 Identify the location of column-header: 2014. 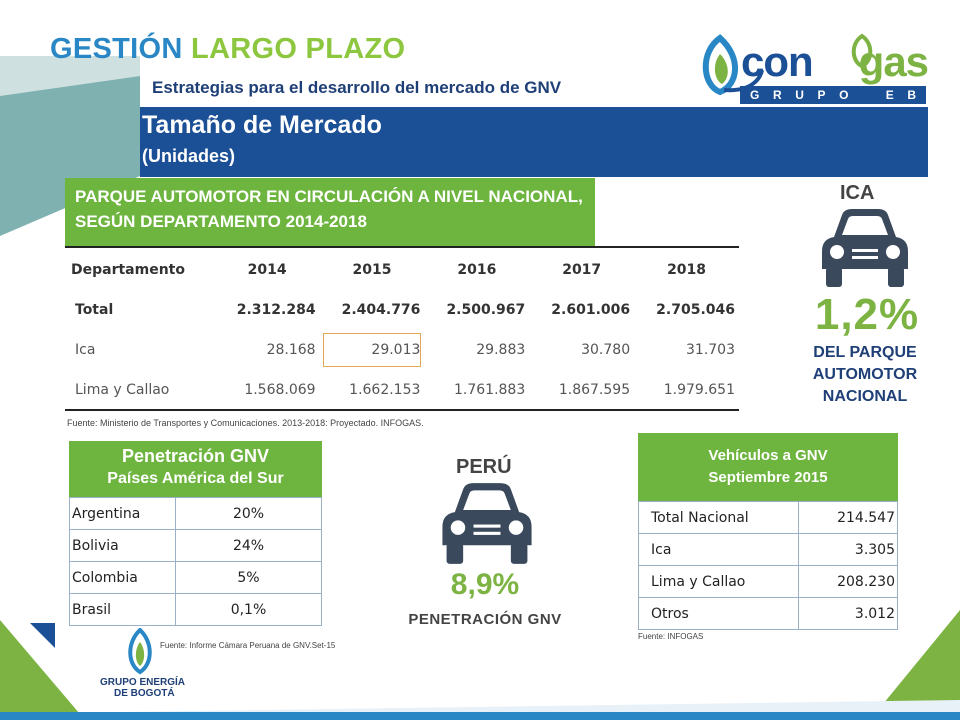
(267, 270).